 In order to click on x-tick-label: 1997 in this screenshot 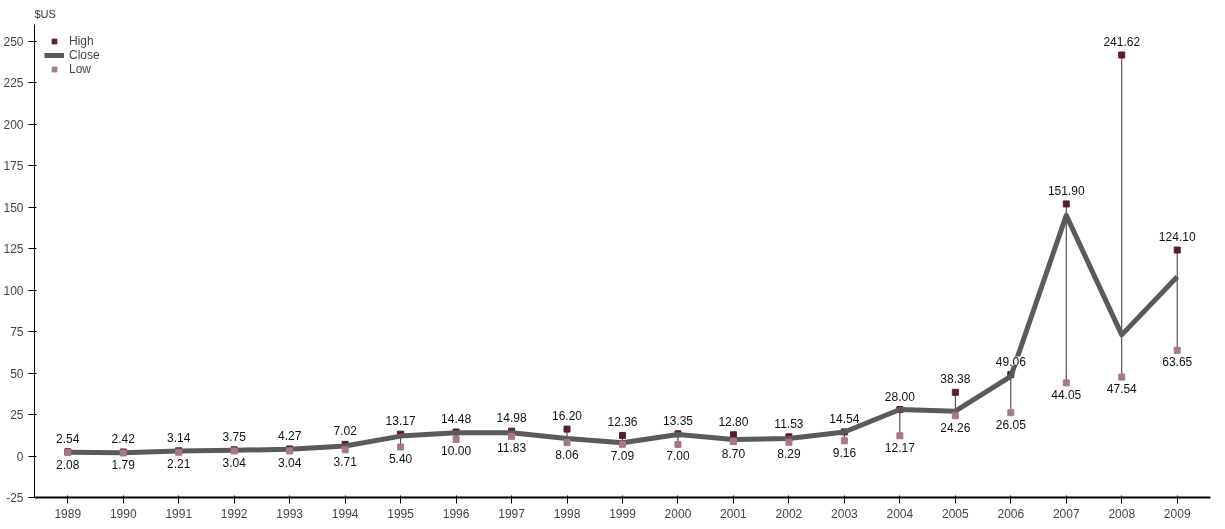, I will do `click(512, 513)`.